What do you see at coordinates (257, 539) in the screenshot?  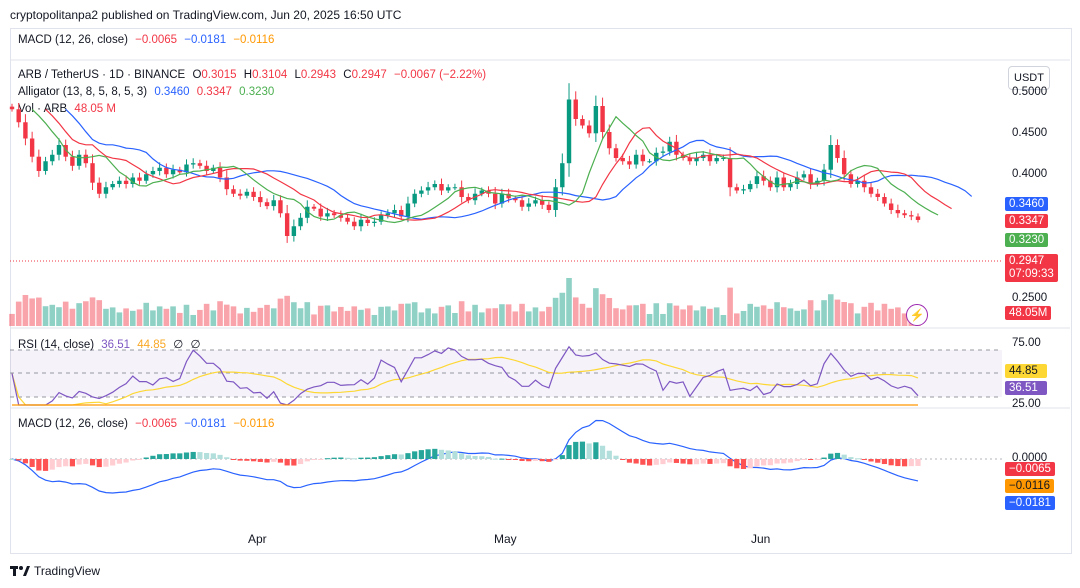 I see `x-axis-label-apr: Apr` at bounding box center [257, 539].